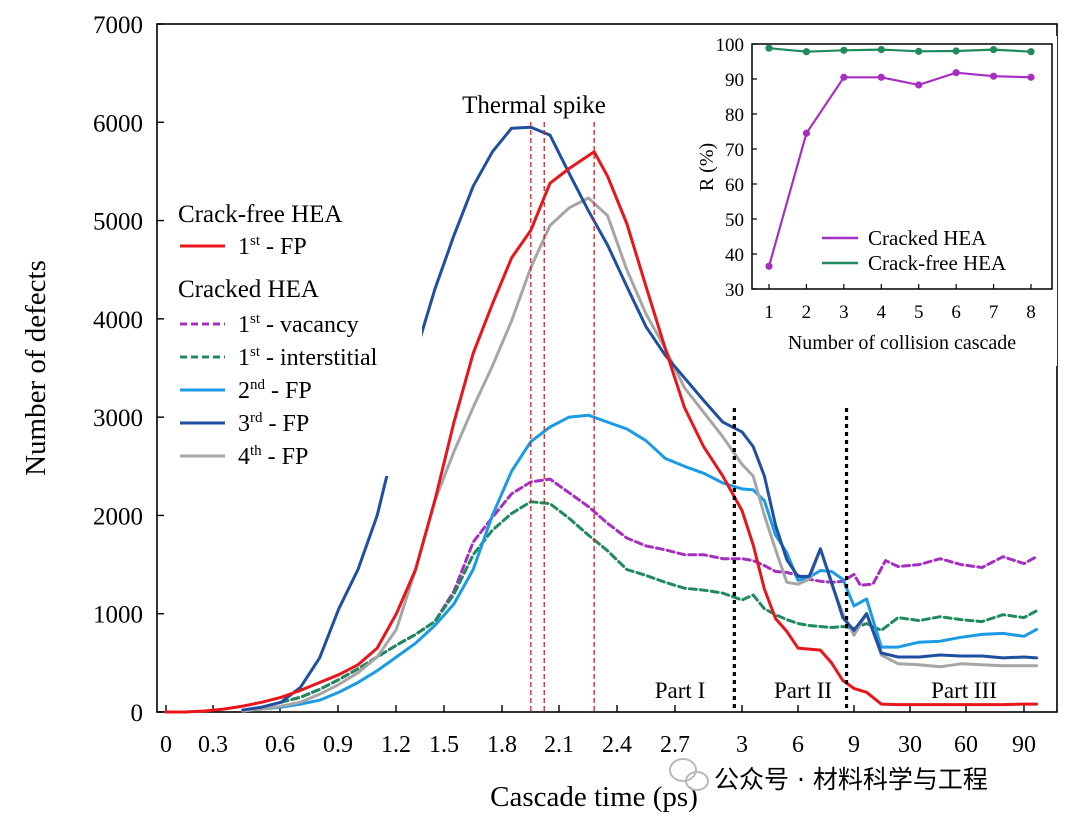 The image size is (1080, 822). What do you see at coordinates (559, 745) in the screenshot?
I see `x-tick-label: 2.1` at bounding box center [559, 745].